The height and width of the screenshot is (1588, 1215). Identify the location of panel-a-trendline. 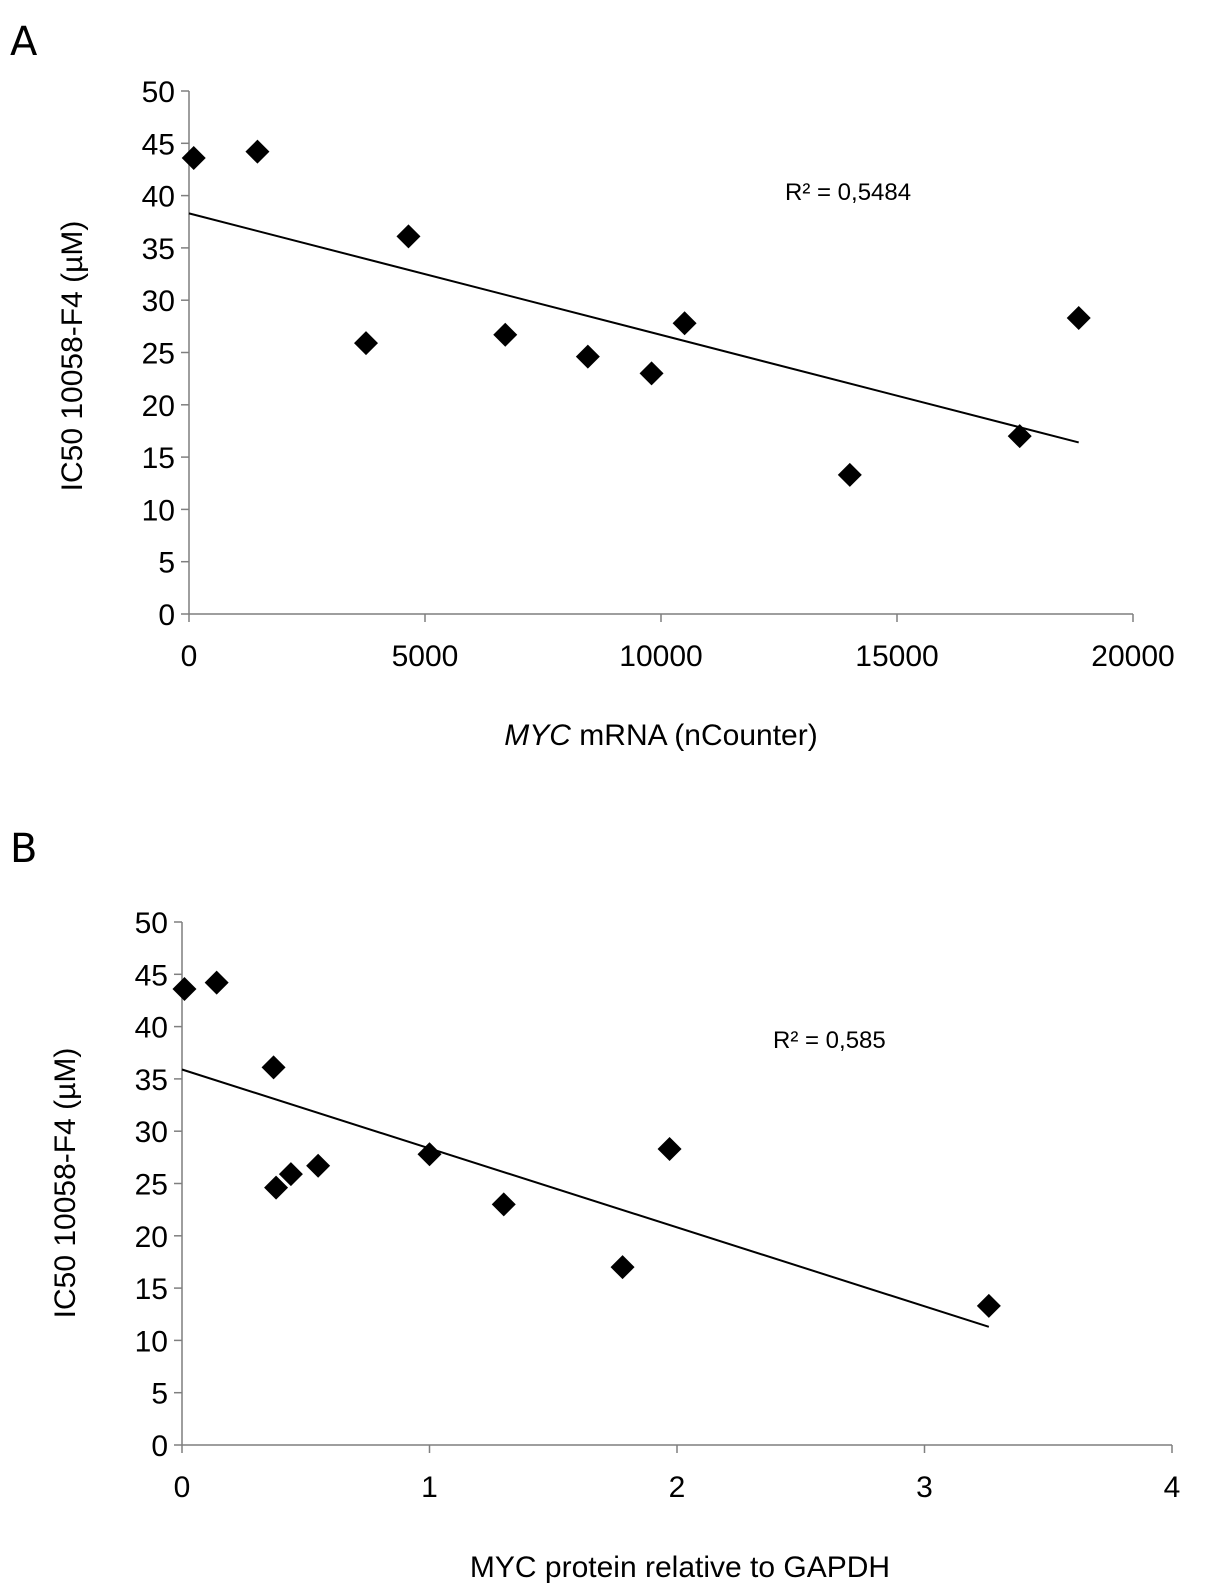
(633, 328).